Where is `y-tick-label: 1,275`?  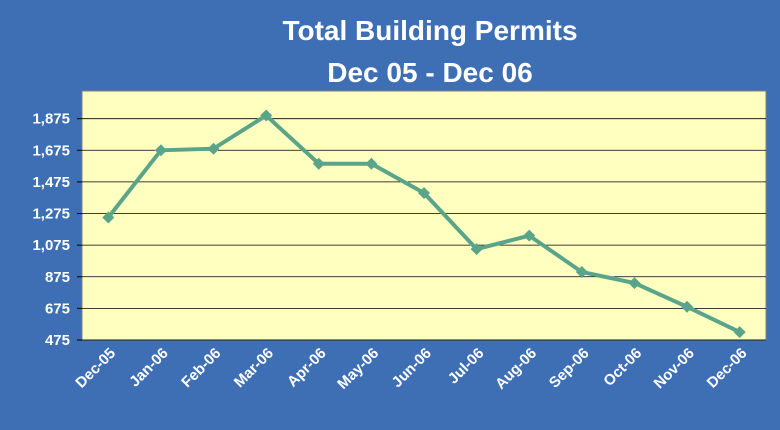 y-tick-label: 1,275 is located at coordinates (51, 214).